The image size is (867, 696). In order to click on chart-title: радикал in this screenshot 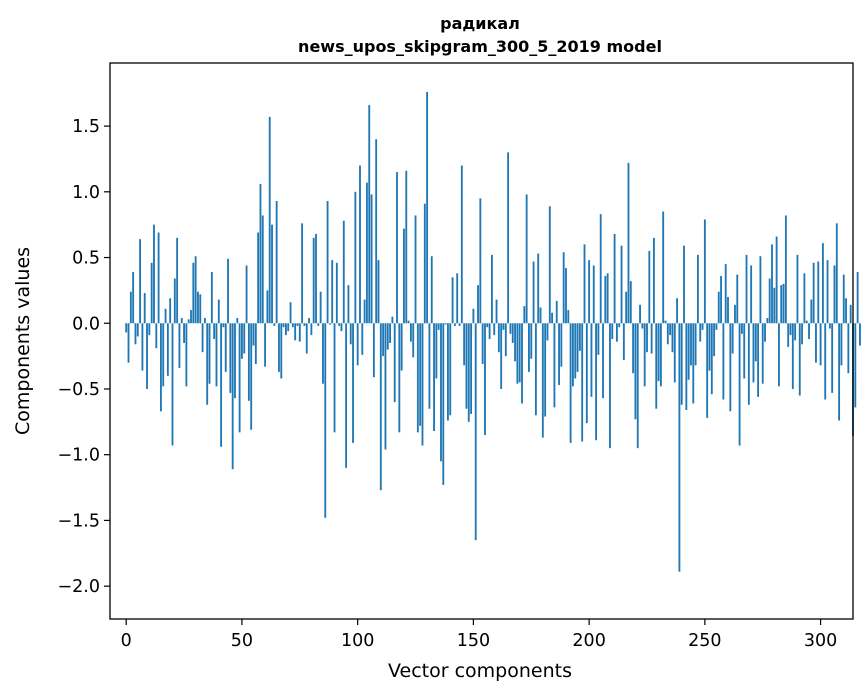, I will do `click(480, 23)`.